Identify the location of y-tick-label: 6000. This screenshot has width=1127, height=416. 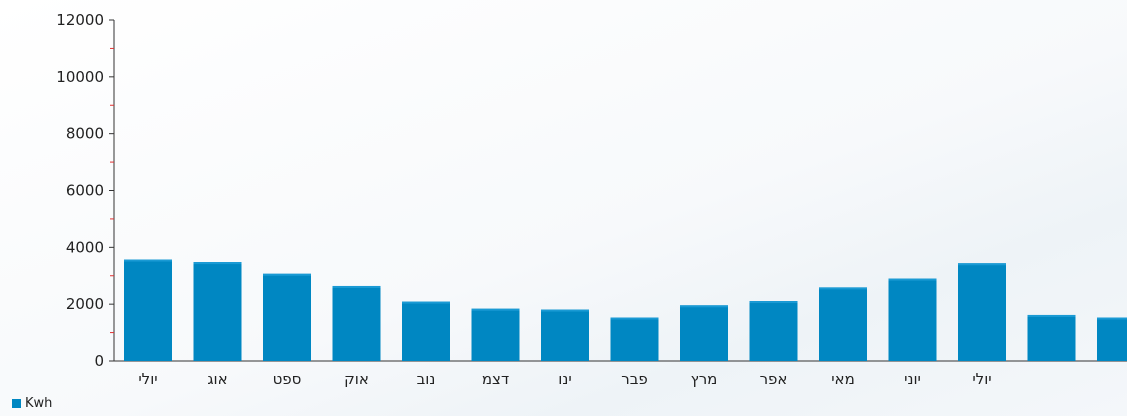
(85, 191).